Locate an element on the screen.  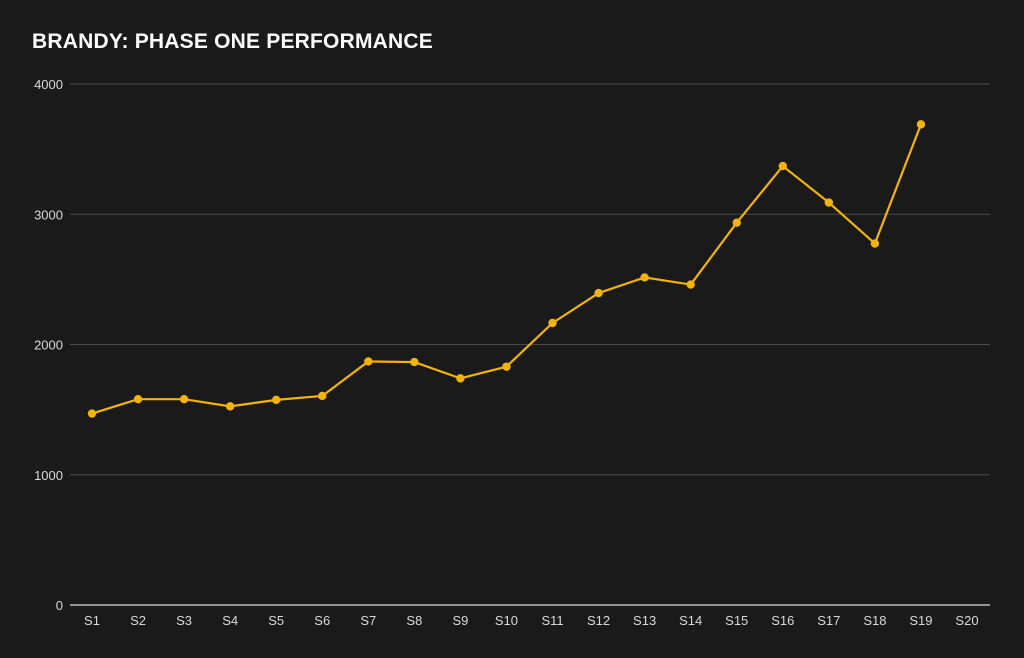
y-tick-label: 1000 is located at coordinates (48, 475).